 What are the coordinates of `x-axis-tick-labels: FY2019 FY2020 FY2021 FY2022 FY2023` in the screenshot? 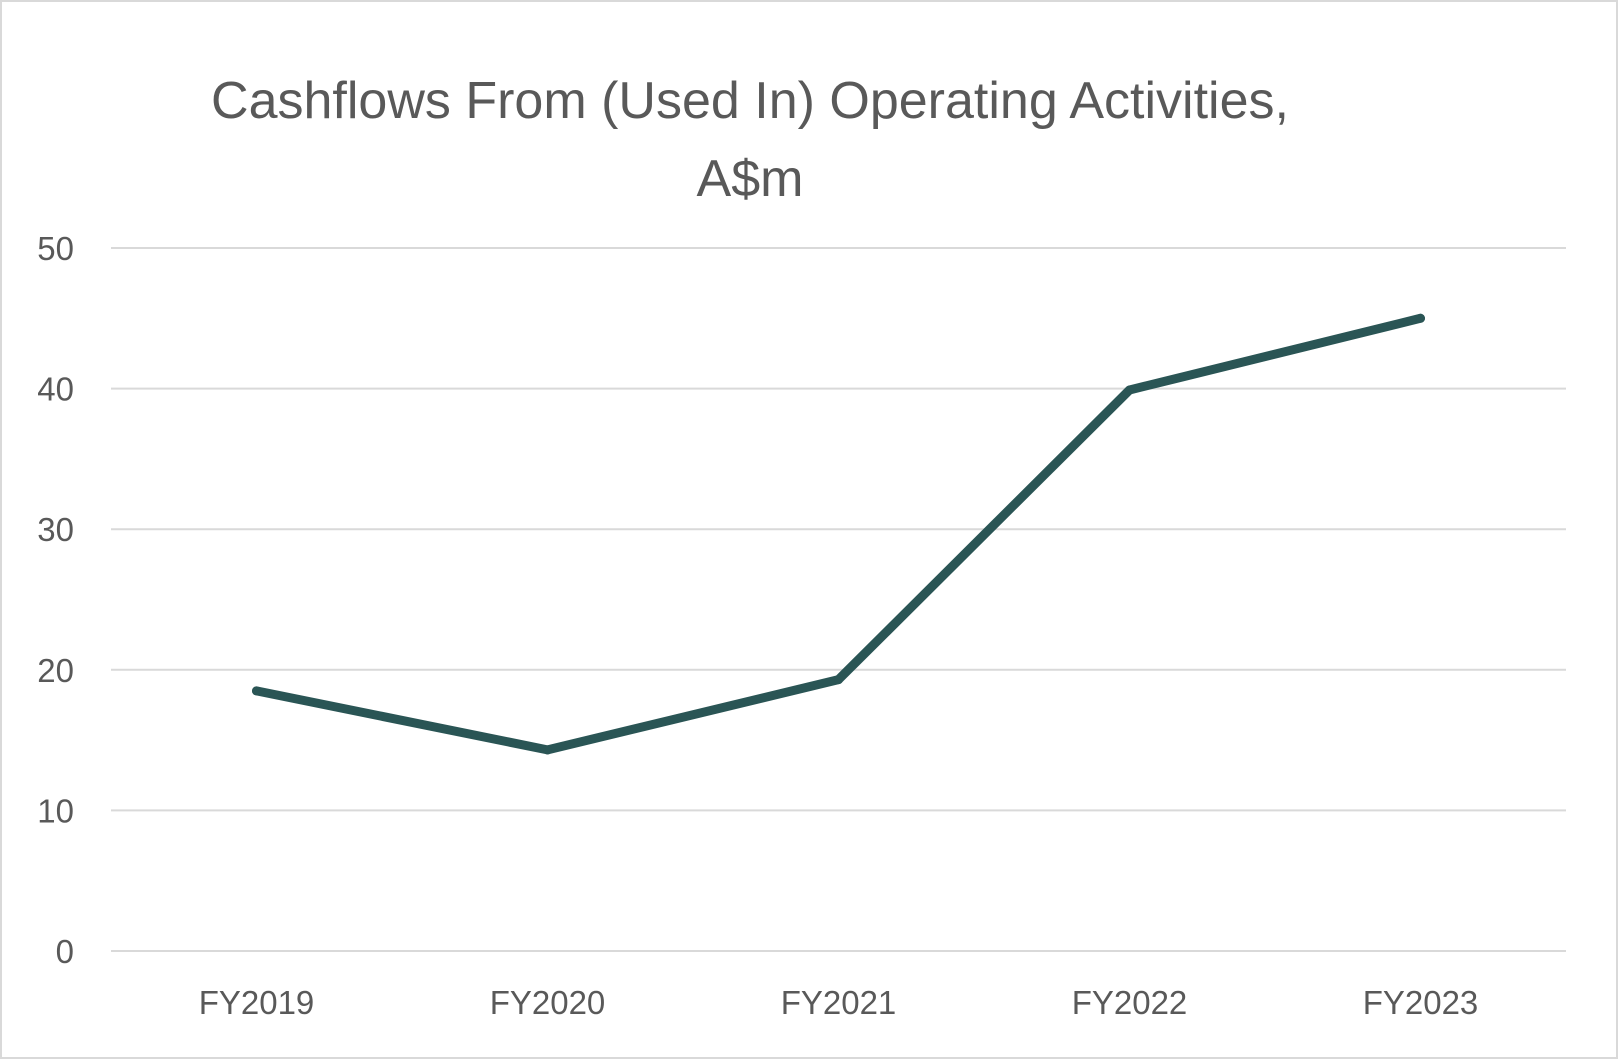 It's located at (839, 1002).